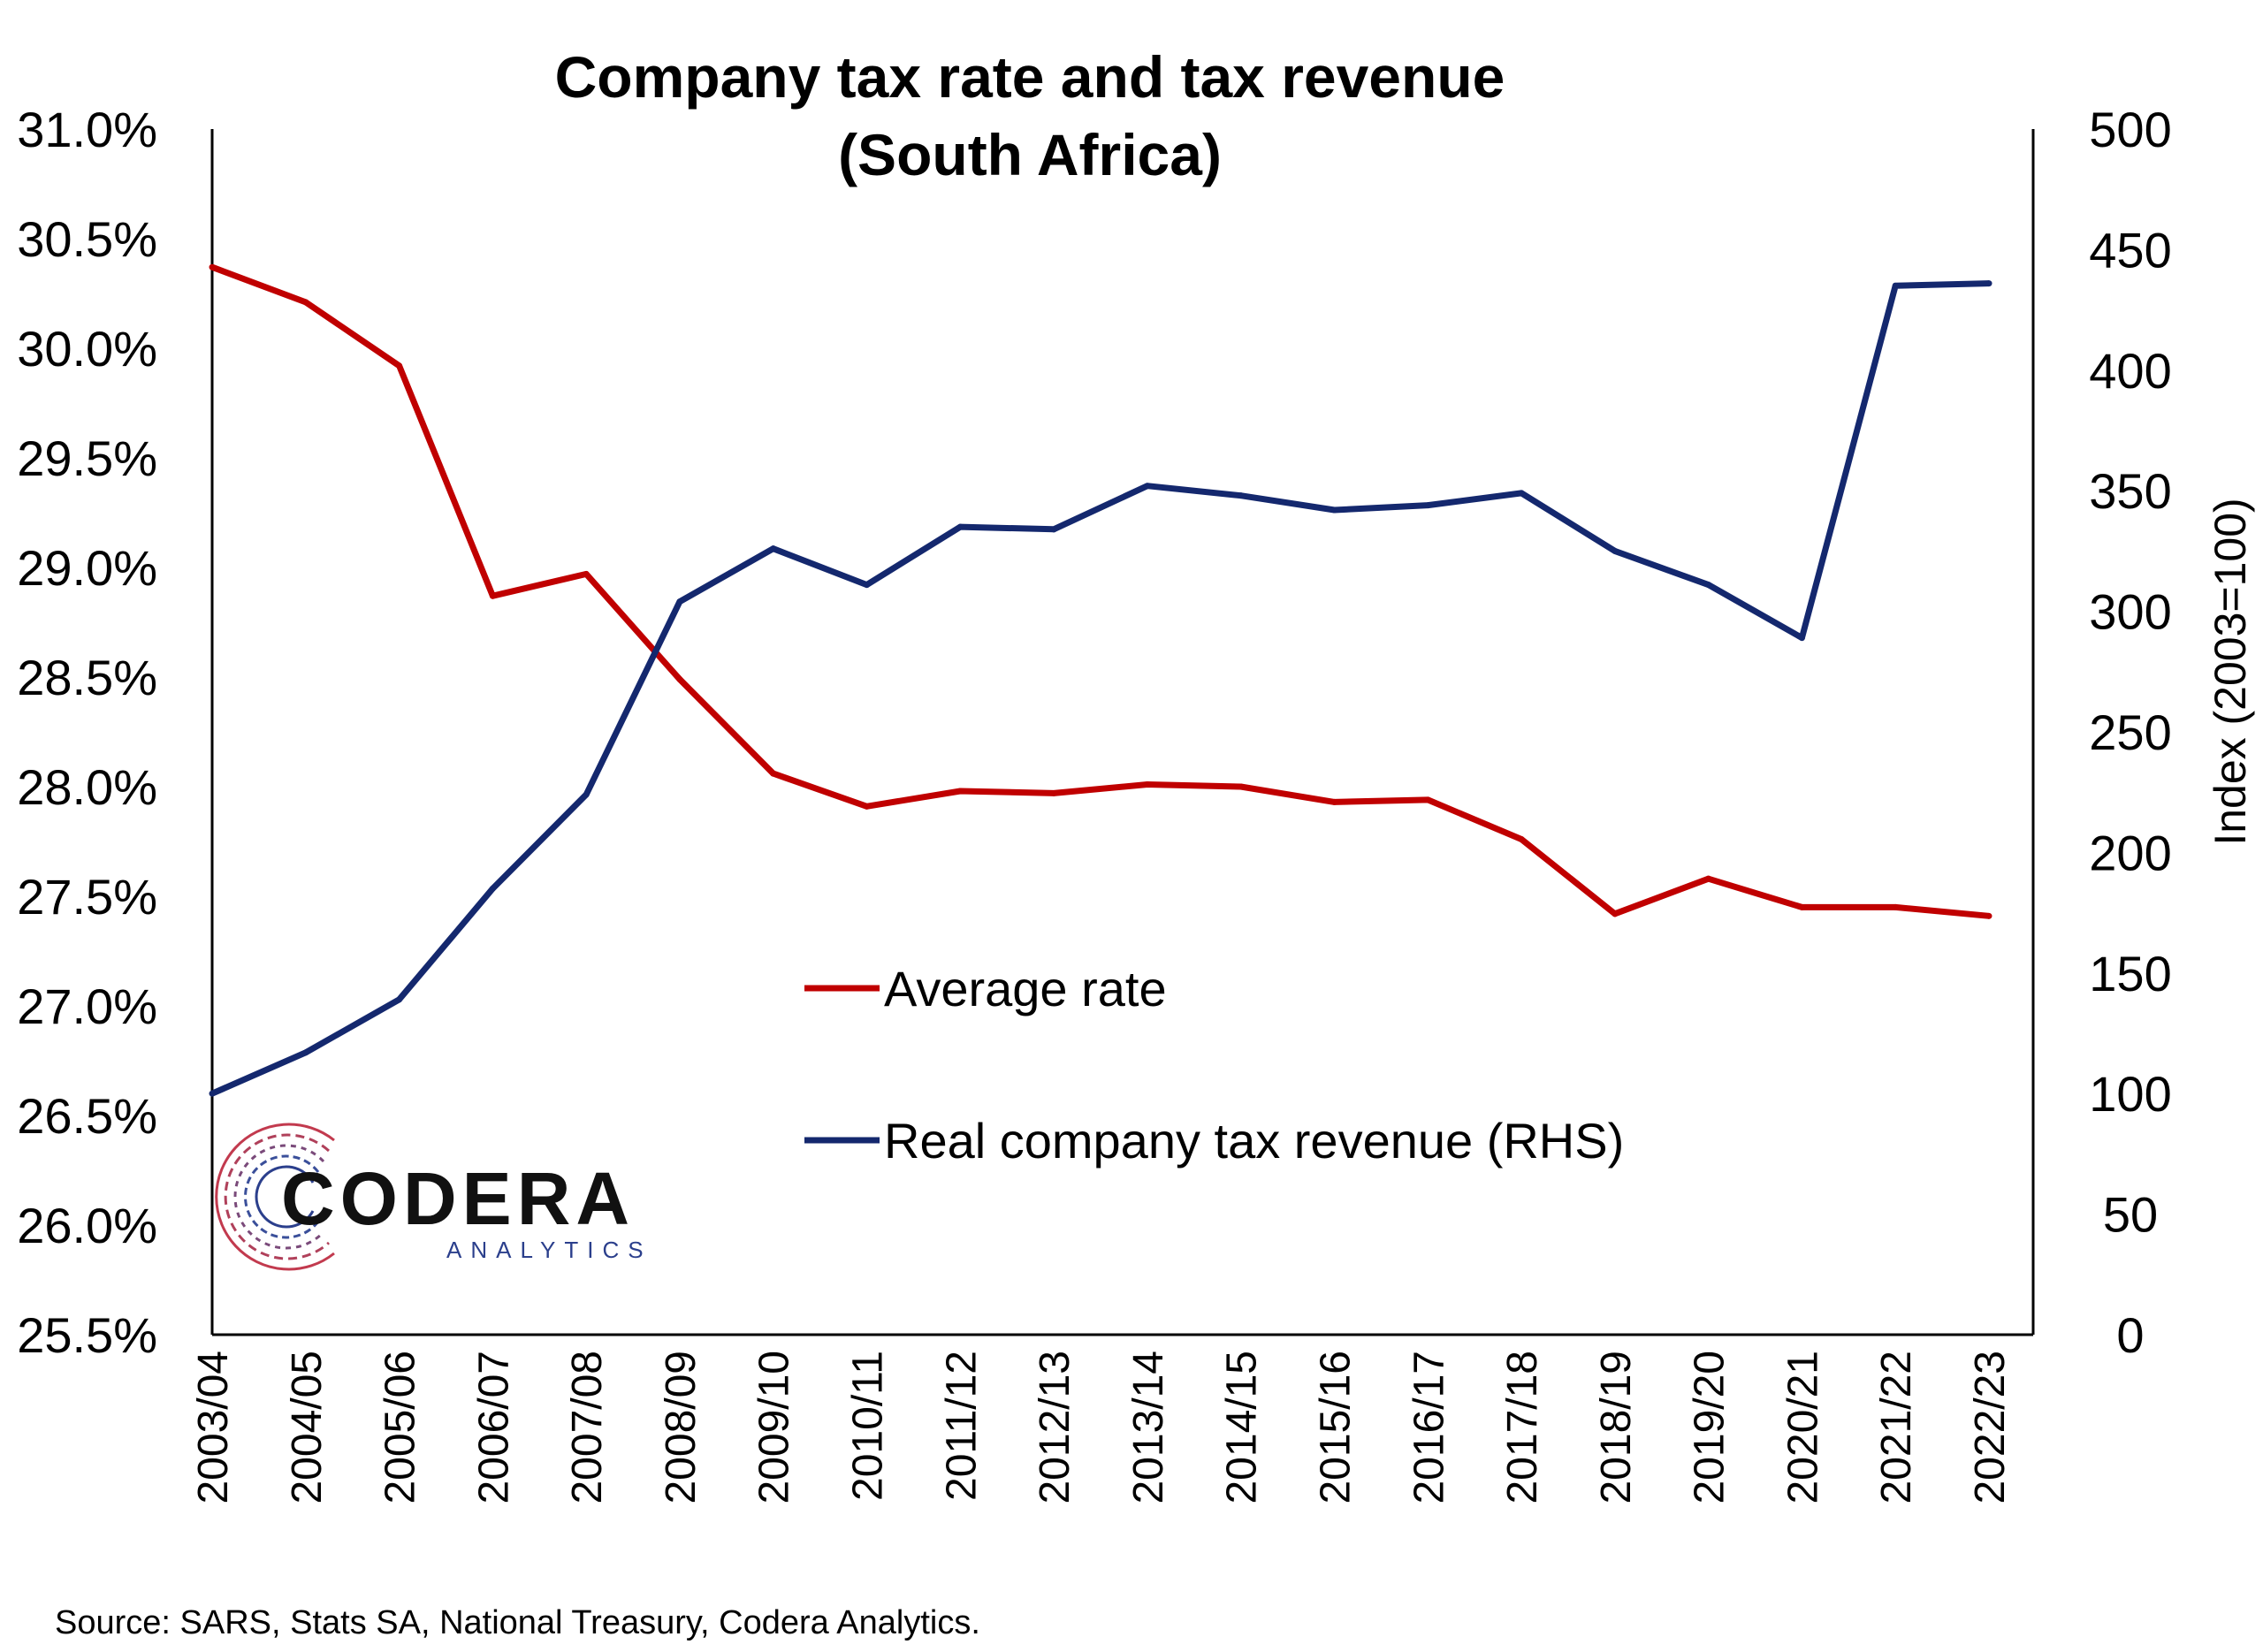 The image size is (2263, 1652). I want to click on x-tick-label: 2019/20, so click(1710, 1428).